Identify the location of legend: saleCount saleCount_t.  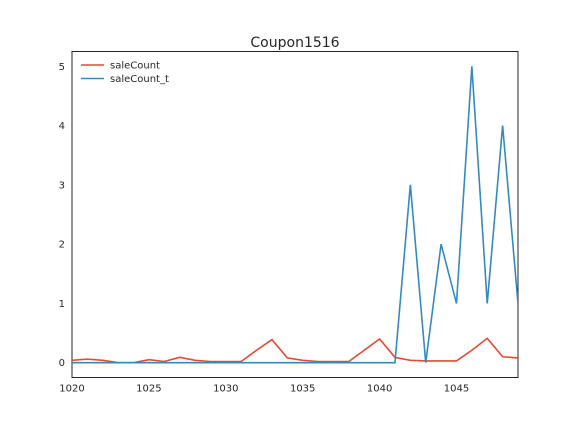
(125, 73).